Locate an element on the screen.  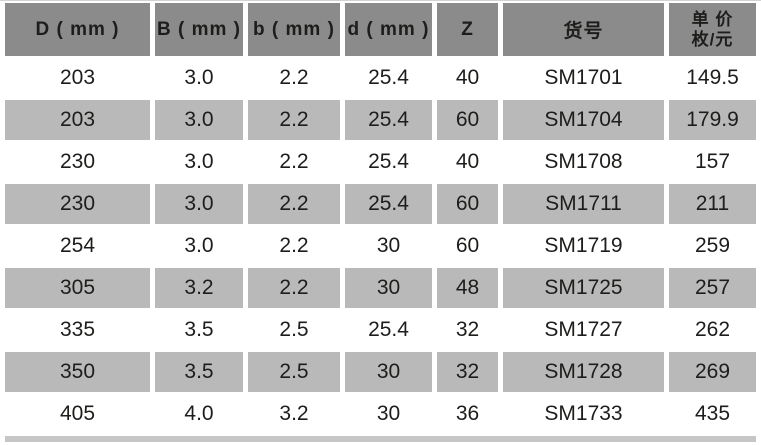
cell-unit-price: 149.5 is located at coordinates (712, 78).